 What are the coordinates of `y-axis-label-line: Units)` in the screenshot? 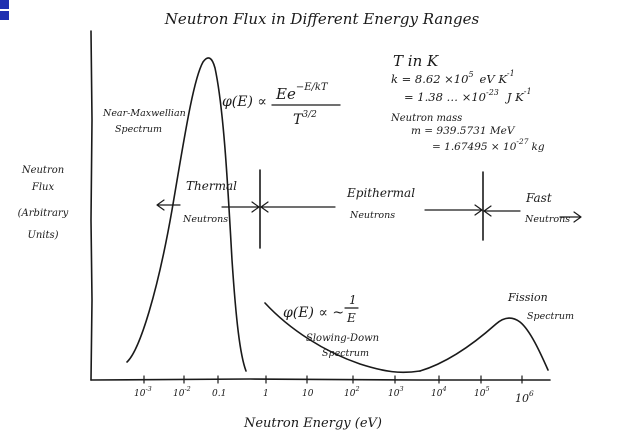 It's located at (42, 235).